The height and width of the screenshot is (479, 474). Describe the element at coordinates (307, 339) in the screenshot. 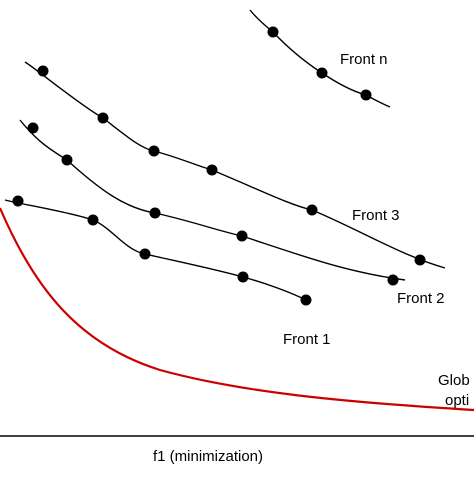

I see `label-front-1: Front 1` at that location.